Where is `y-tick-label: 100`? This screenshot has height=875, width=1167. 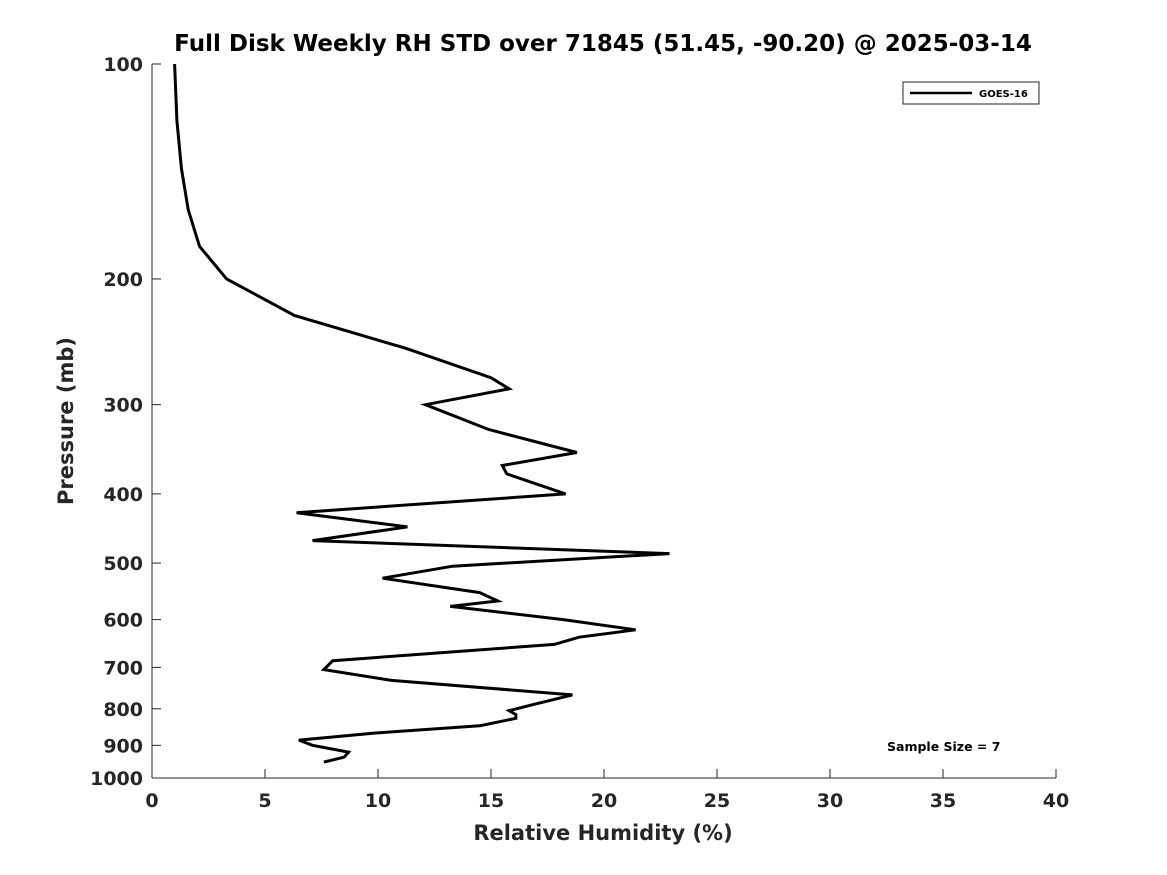
y-tick-label: 100 is located at coordinates (123, 65).